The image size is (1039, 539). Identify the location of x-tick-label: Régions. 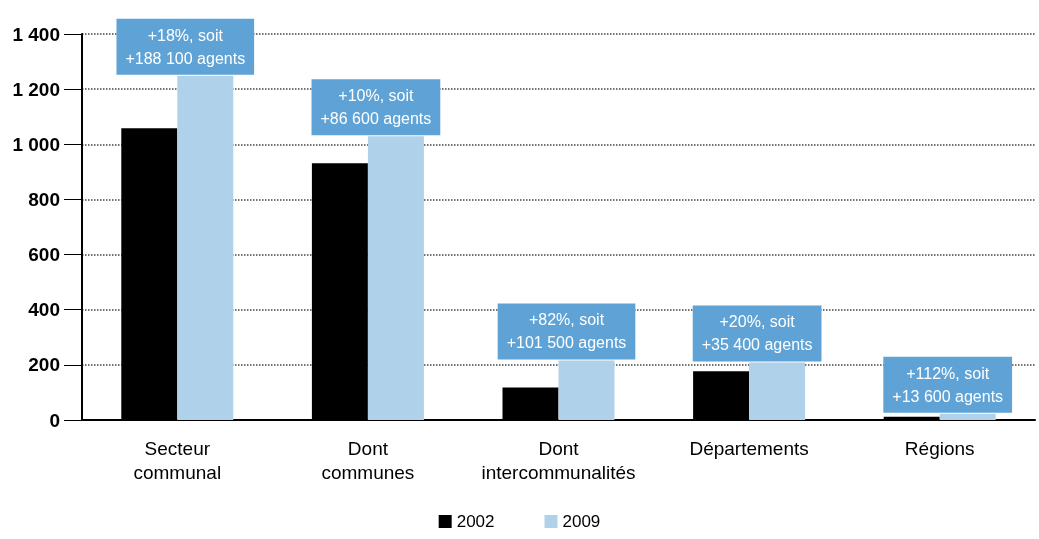
(939, 448).